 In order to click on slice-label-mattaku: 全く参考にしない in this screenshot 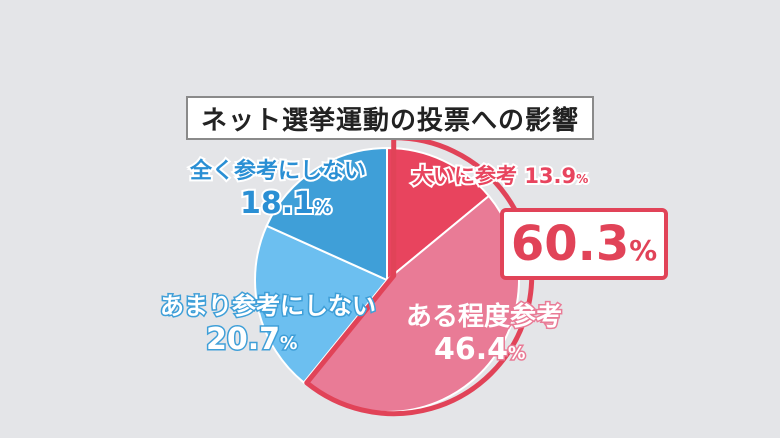, I will do `click(278, 171)`.